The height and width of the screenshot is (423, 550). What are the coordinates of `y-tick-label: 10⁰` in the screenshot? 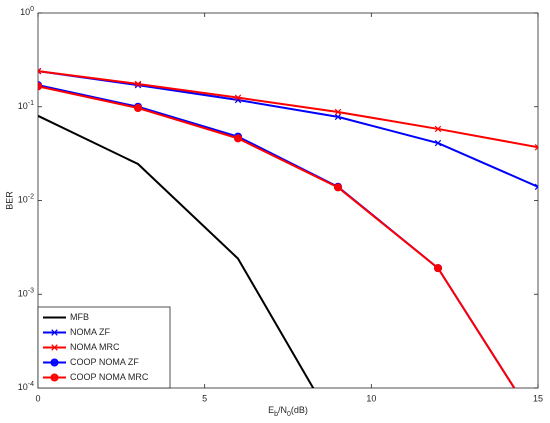 It's located at (27, 12).